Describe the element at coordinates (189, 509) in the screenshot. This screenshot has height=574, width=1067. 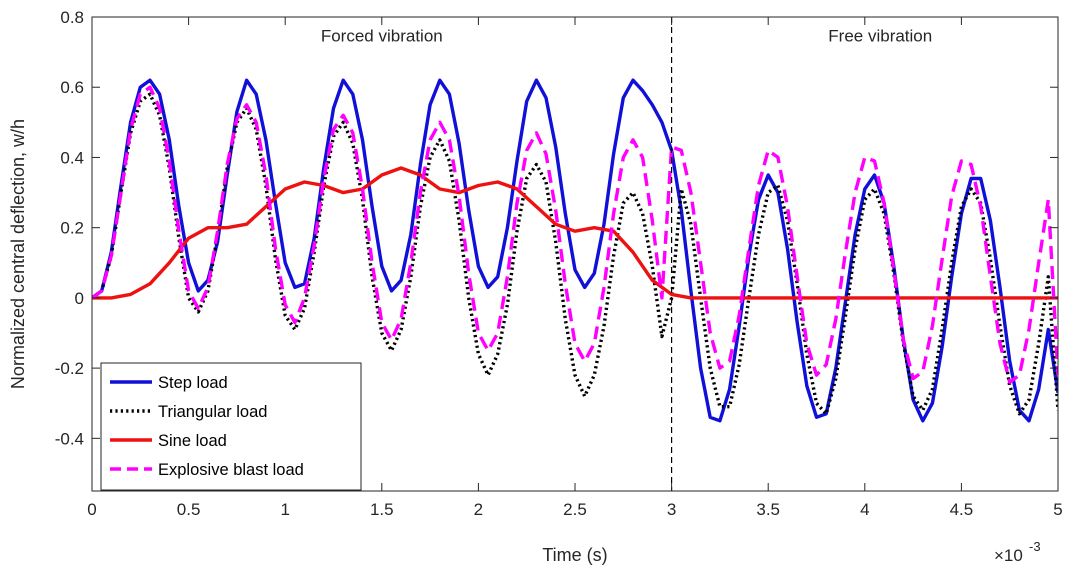
I see `x-tick-label: 0.5` at that location.